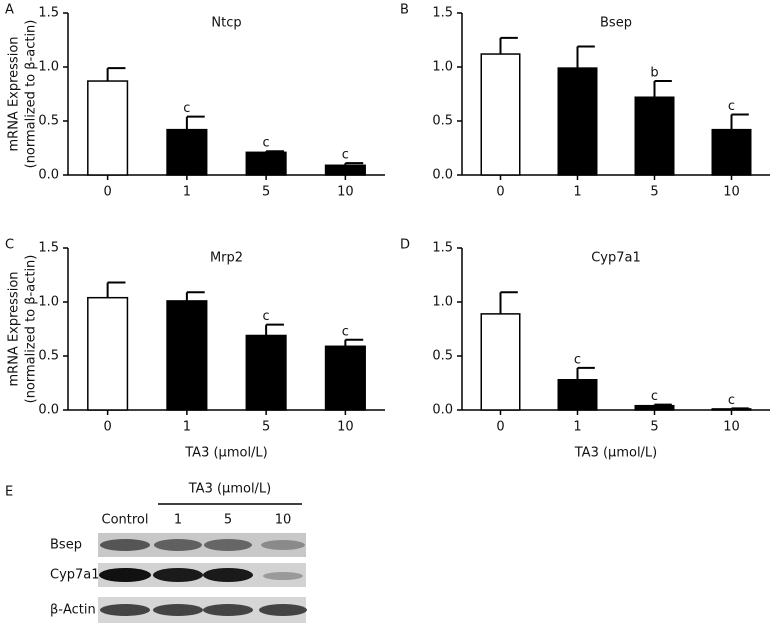 The width and height of the screenshot is (777, 629). Describe the element at coordinates (226, 23) in the screenshot. I see `chart-title: Ntcp` at that location.